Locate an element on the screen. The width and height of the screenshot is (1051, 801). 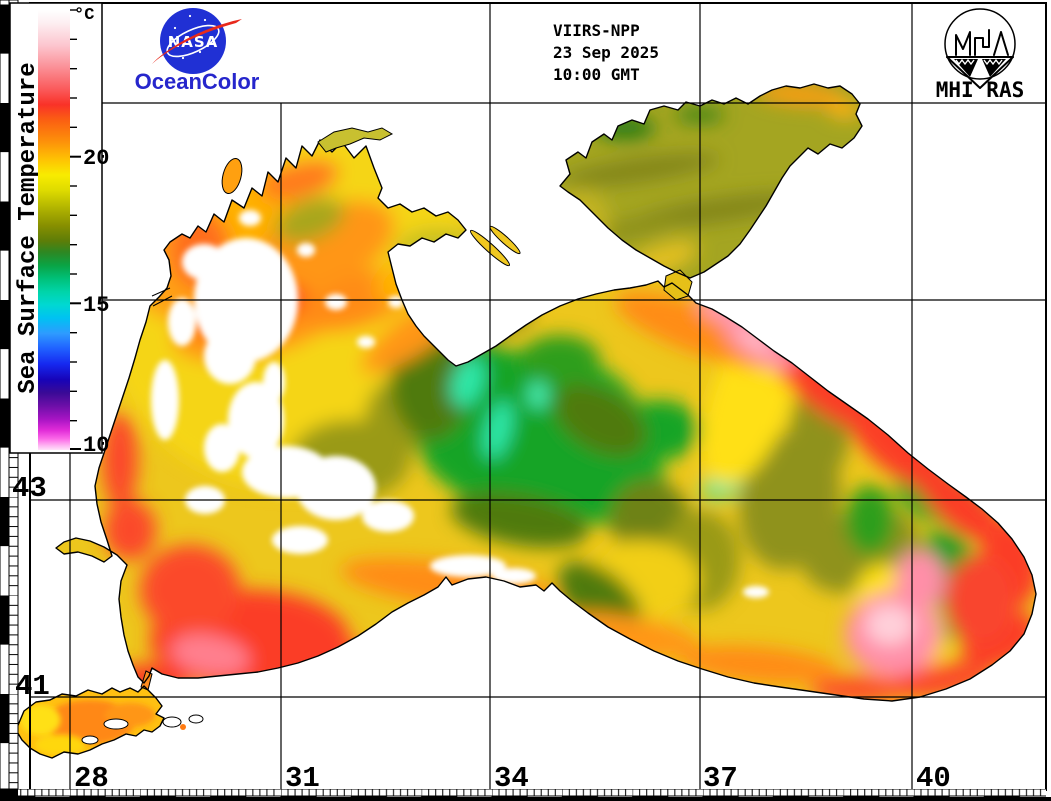
lon-label-31: 31 is located at coordinates (302, 778).